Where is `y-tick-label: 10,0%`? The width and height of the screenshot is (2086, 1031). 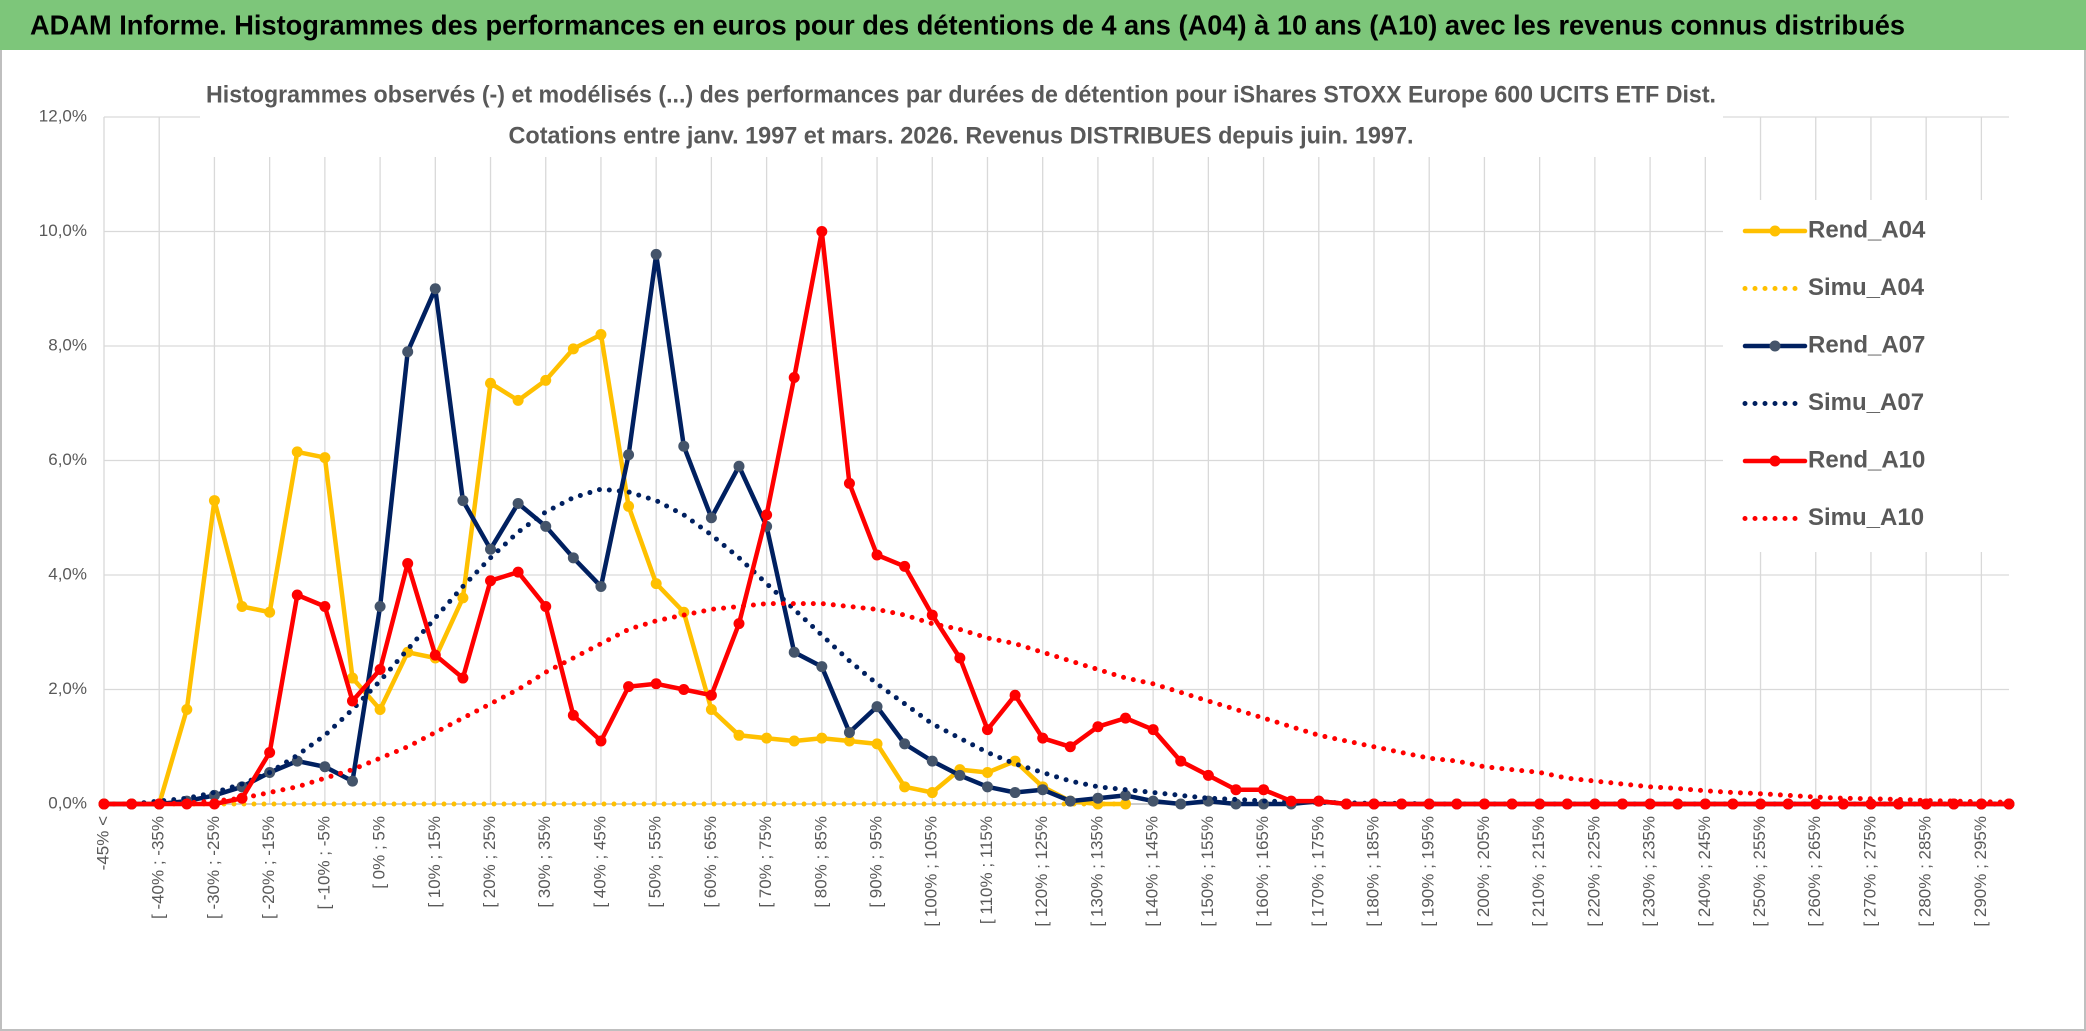 y-tick-label: 10,0% is located at coordinates (63, 230).